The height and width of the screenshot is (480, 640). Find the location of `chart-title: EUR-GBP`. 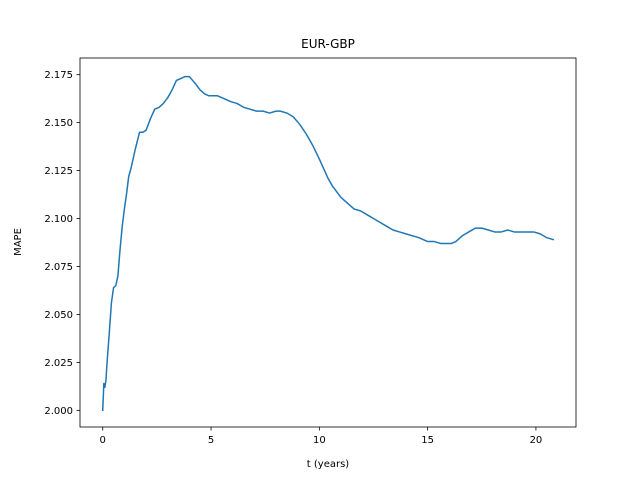

chart-title: EUR-GBP is located at coordinates (328, 44).